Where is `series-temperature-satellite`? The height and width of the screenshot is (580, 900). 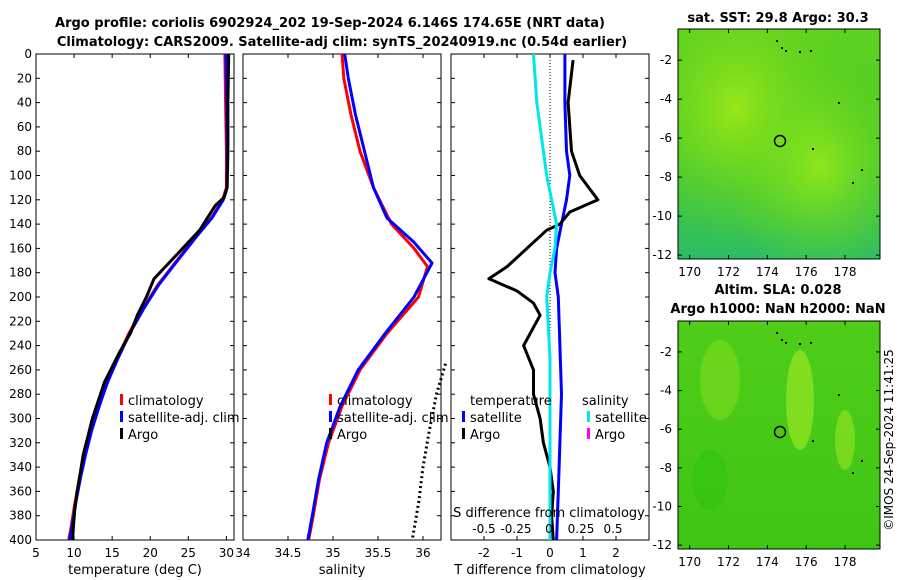 series-temperature-satellite is located at coordinates (562, 297).